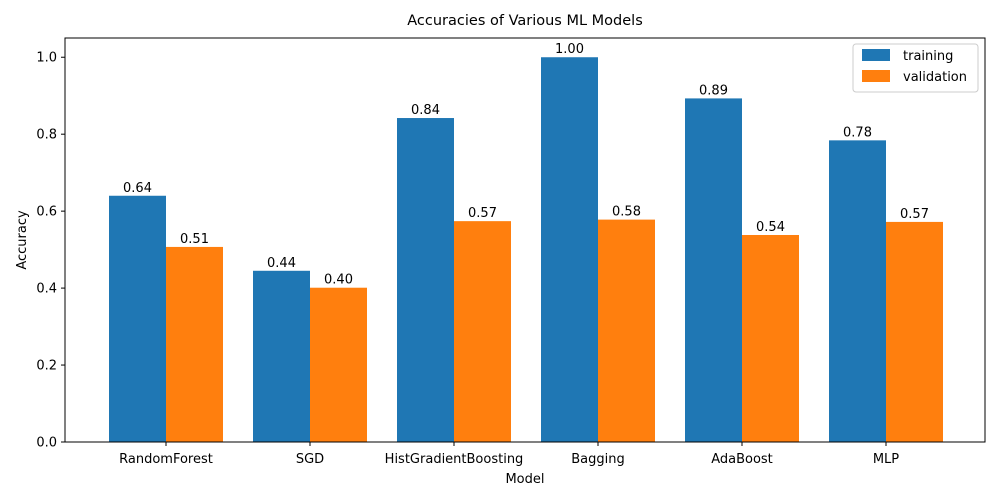  What do you see at coordinates (46, 366) in the screenshot?
I see `y-tick-label: 0.2` at bounding box center [46, 366].